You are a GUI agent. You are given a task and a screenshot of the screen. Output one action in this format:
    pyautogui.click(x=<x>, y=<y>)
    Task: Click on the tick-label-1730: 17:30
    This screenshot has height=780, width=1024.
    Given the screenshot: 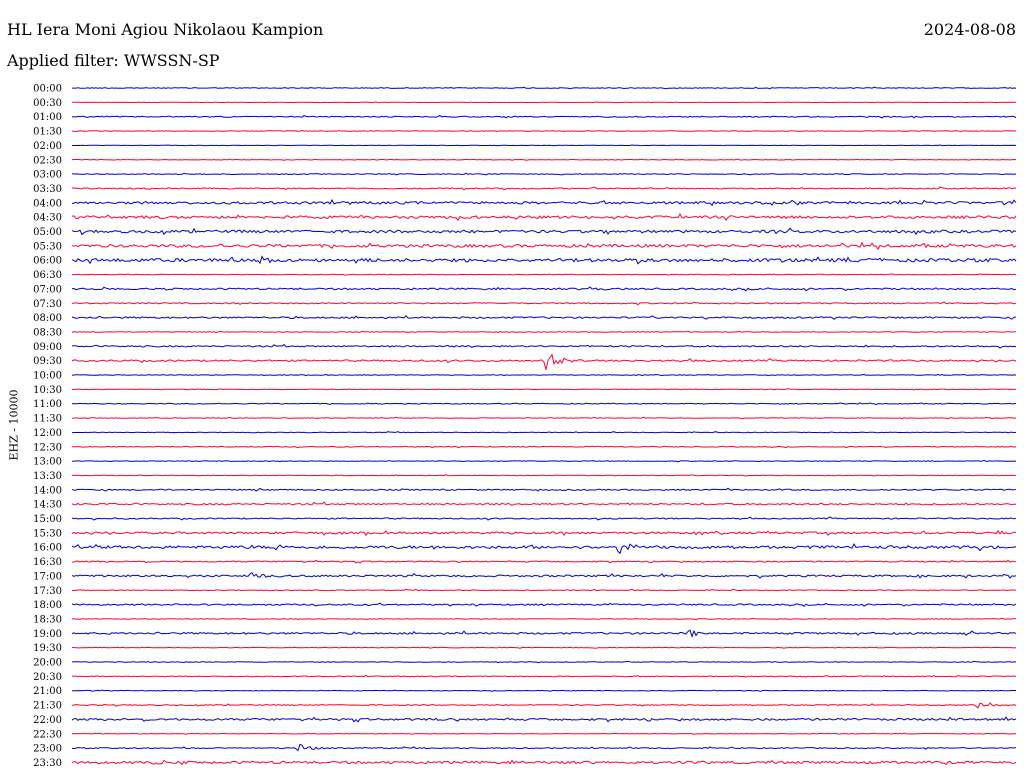 What is the action you would take?
    pyautogui.click(x=47, y=591)
    